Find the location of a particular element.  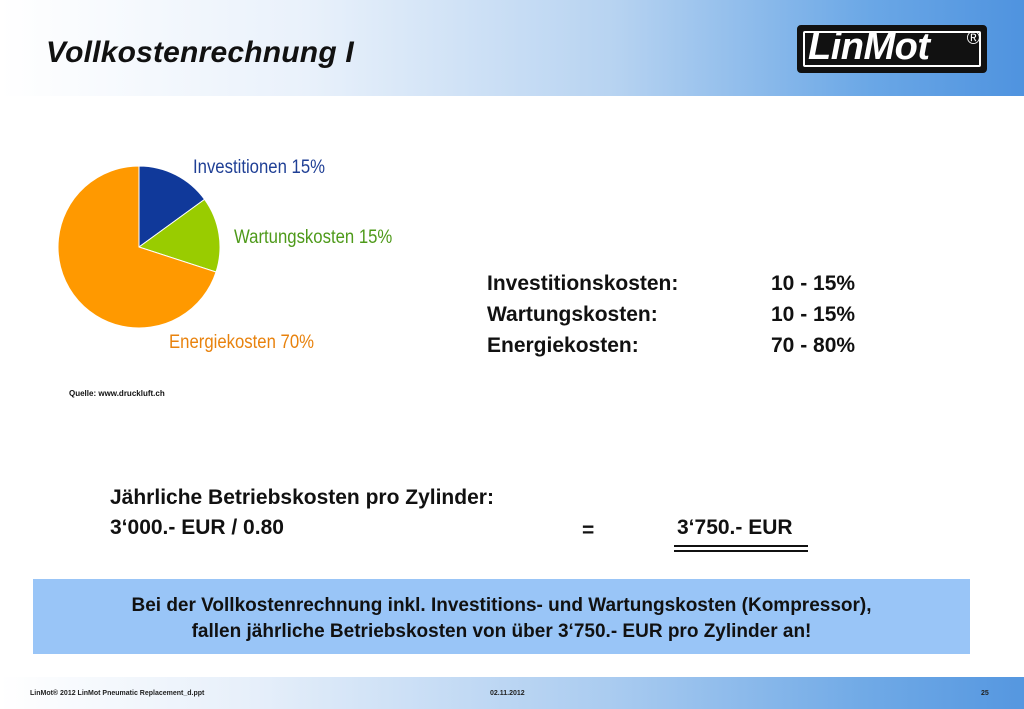

pie-label-energiekosten: Energiekosten 70% is located at coordinates (242, 342).